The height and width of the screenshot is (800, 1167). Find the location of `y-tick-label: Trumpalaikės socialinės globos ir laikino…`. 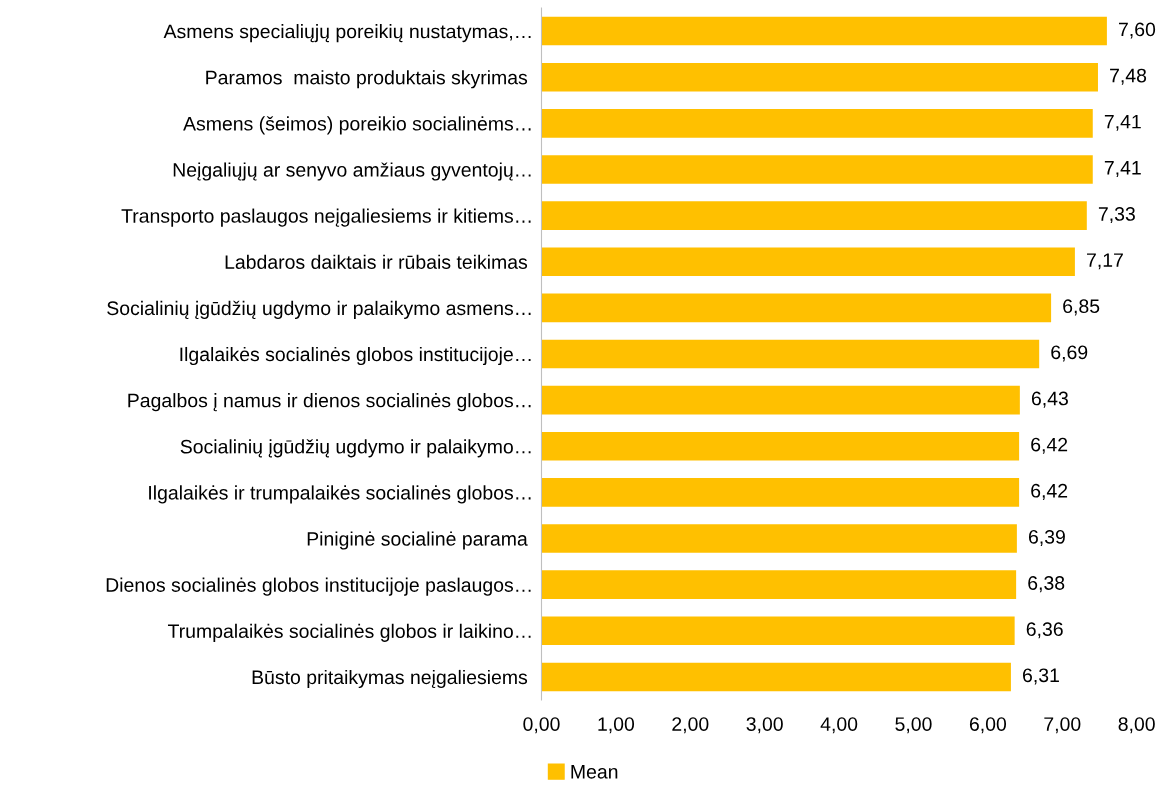

y-tick-label: Trumpalaikės socialinės globos ir laikino… is located at coordinates (349, 632).